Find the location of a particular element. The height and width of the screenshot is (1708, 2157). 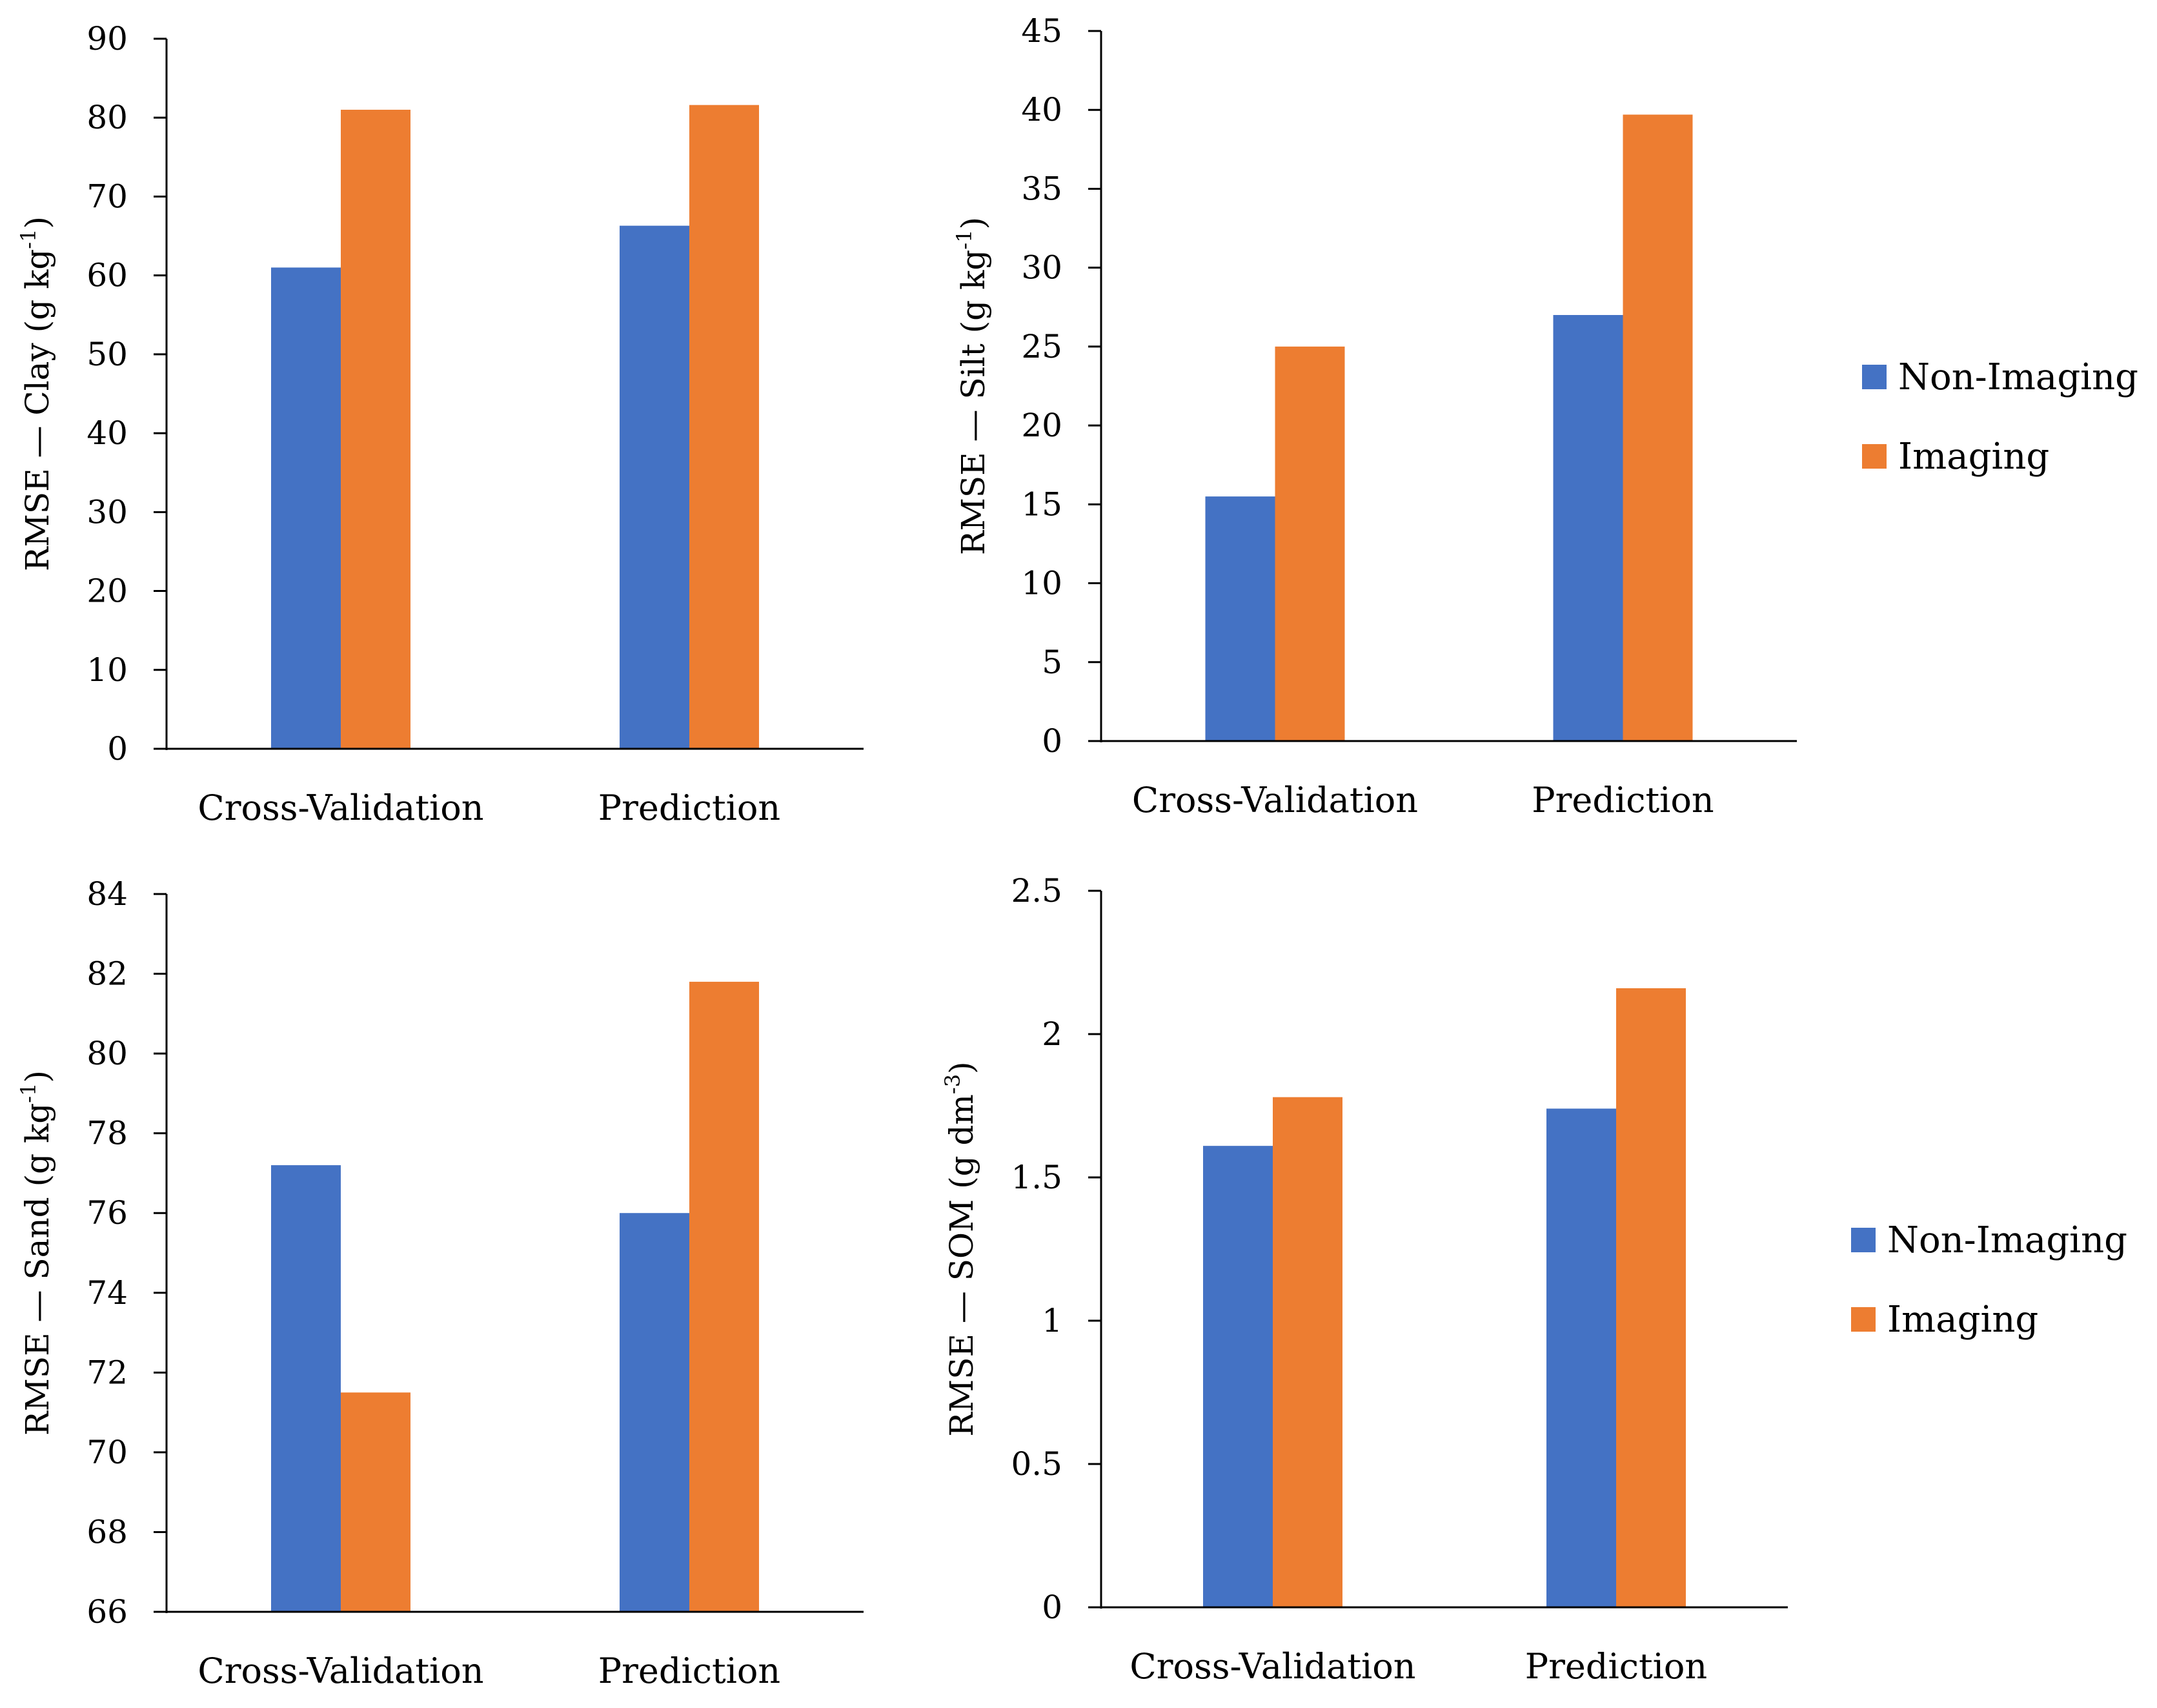

y-tick-label: 78 is located at coordinates (107, 1133).